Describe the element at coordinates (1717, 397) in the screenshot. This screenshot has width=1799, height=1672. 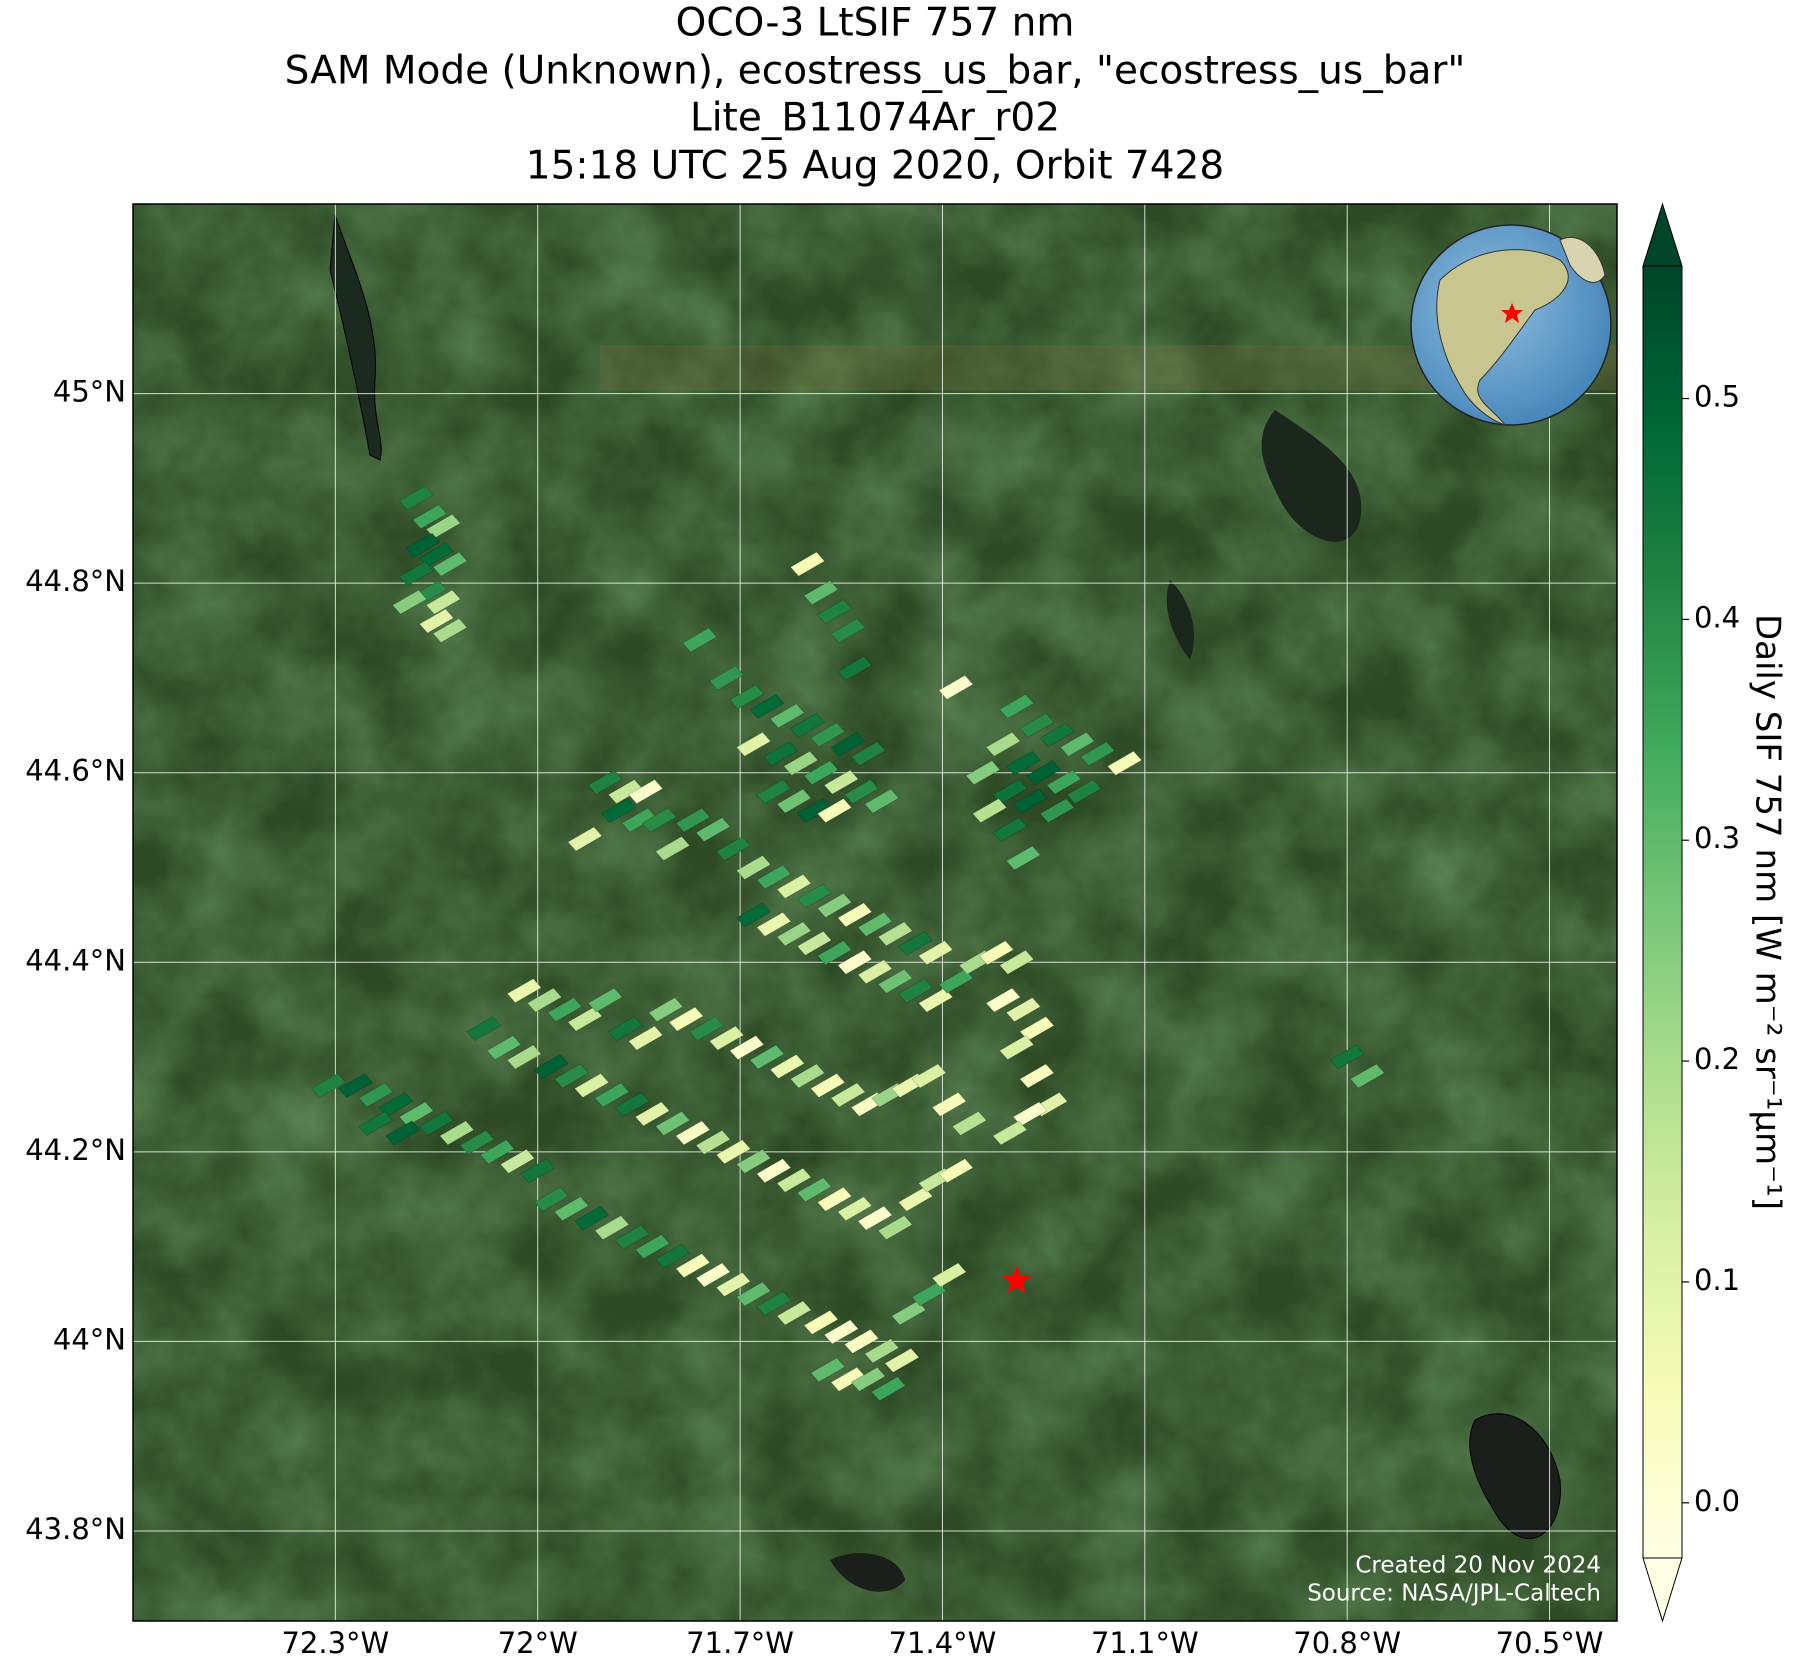
I see `colorbar-tick-label: 0.5` at that location.